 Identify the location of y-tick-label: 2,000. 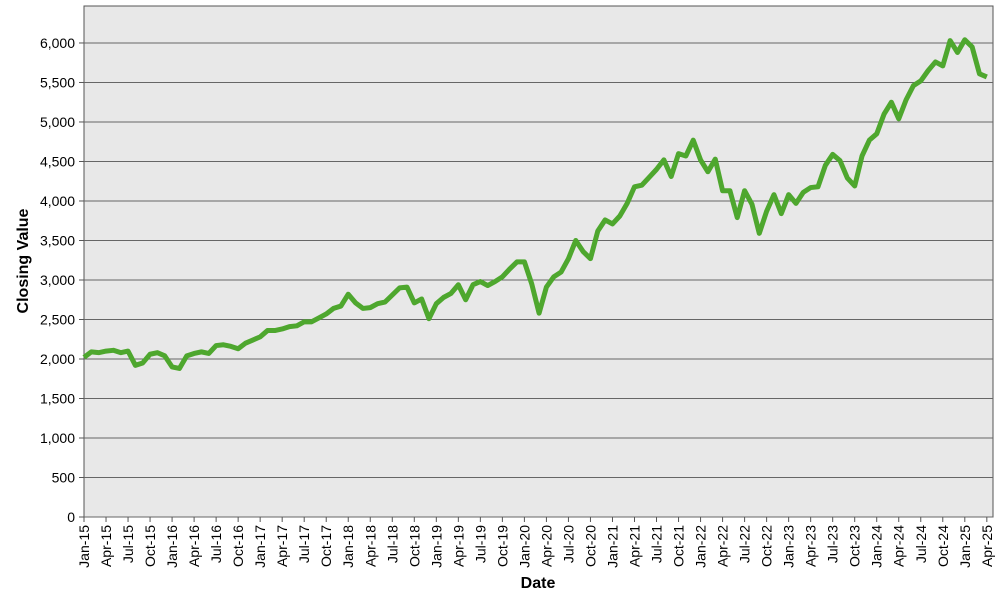
(57, 359).